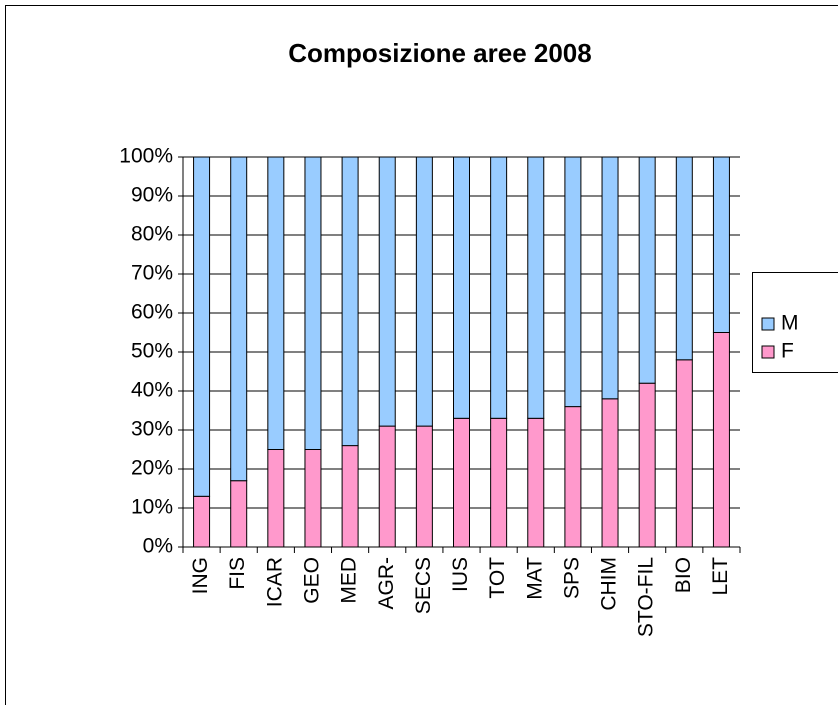 This screenshot has width=838, height=705. I want to click on x-tick-label: CHIM, so click(609, 584).